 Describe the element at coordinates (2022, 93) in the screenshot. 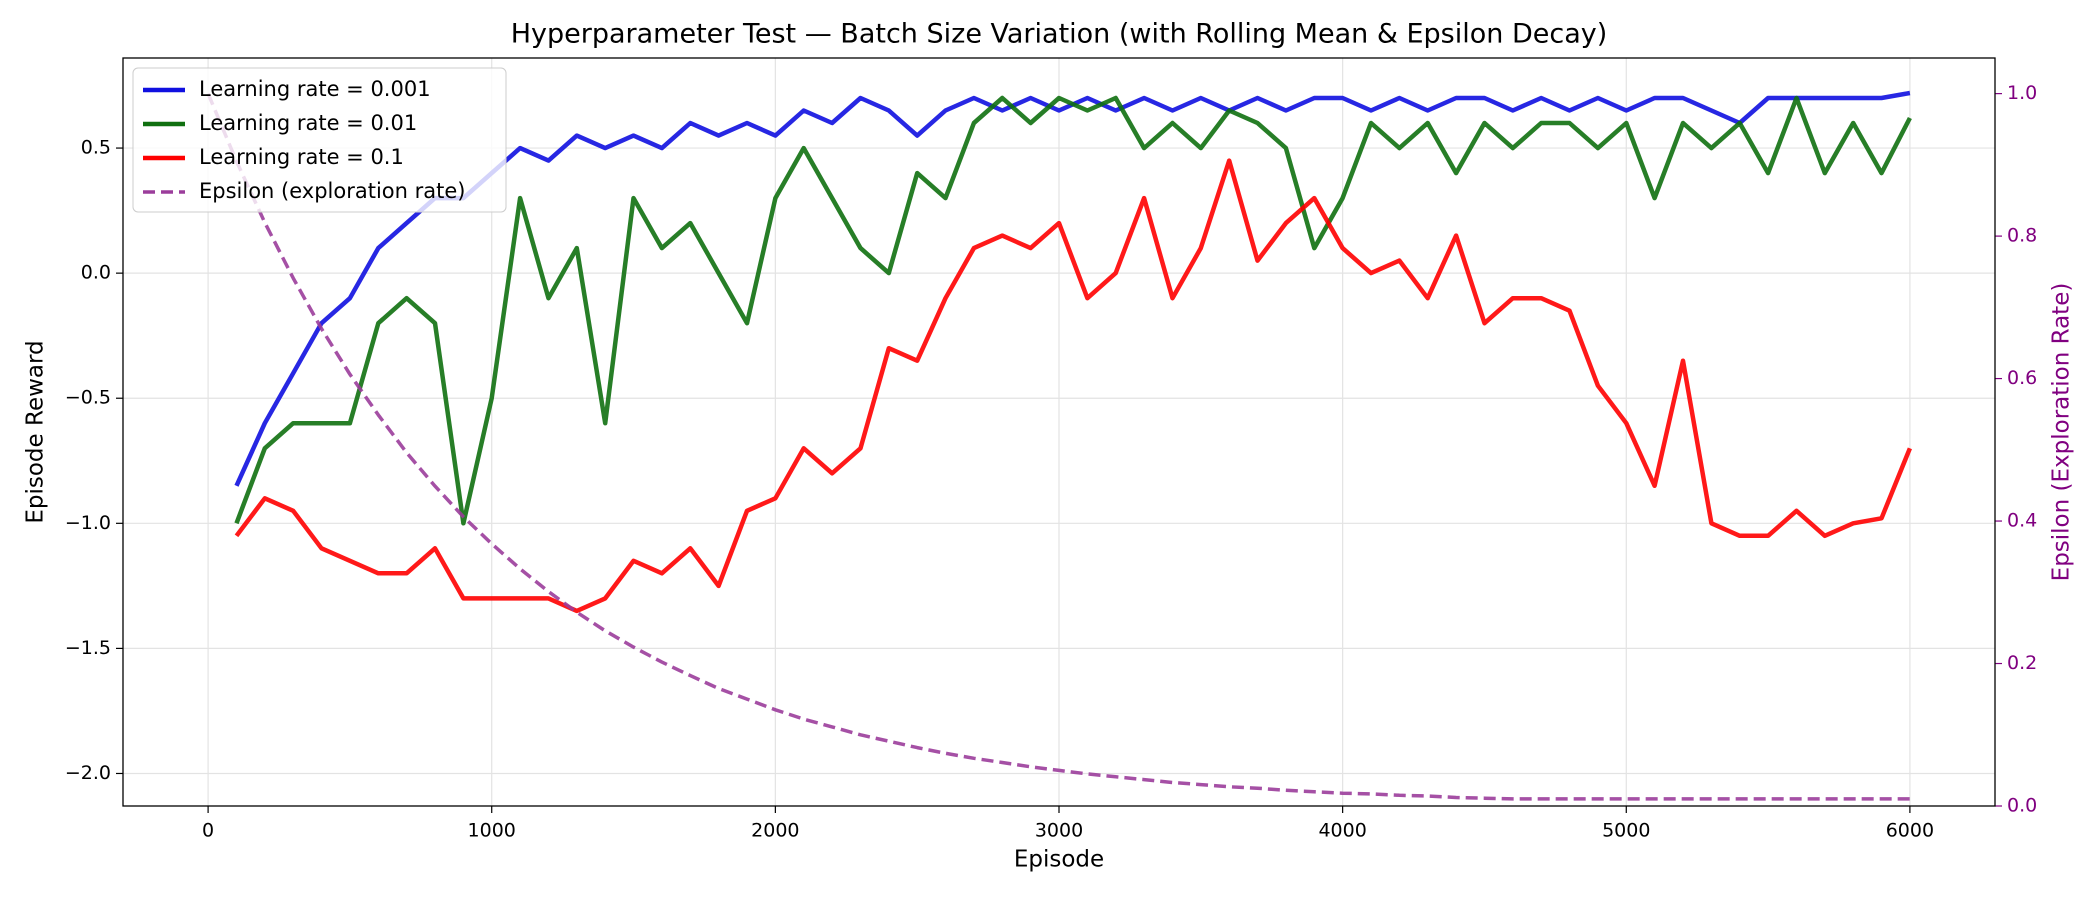

I see `y2-tick-label: 1.0` at that location.